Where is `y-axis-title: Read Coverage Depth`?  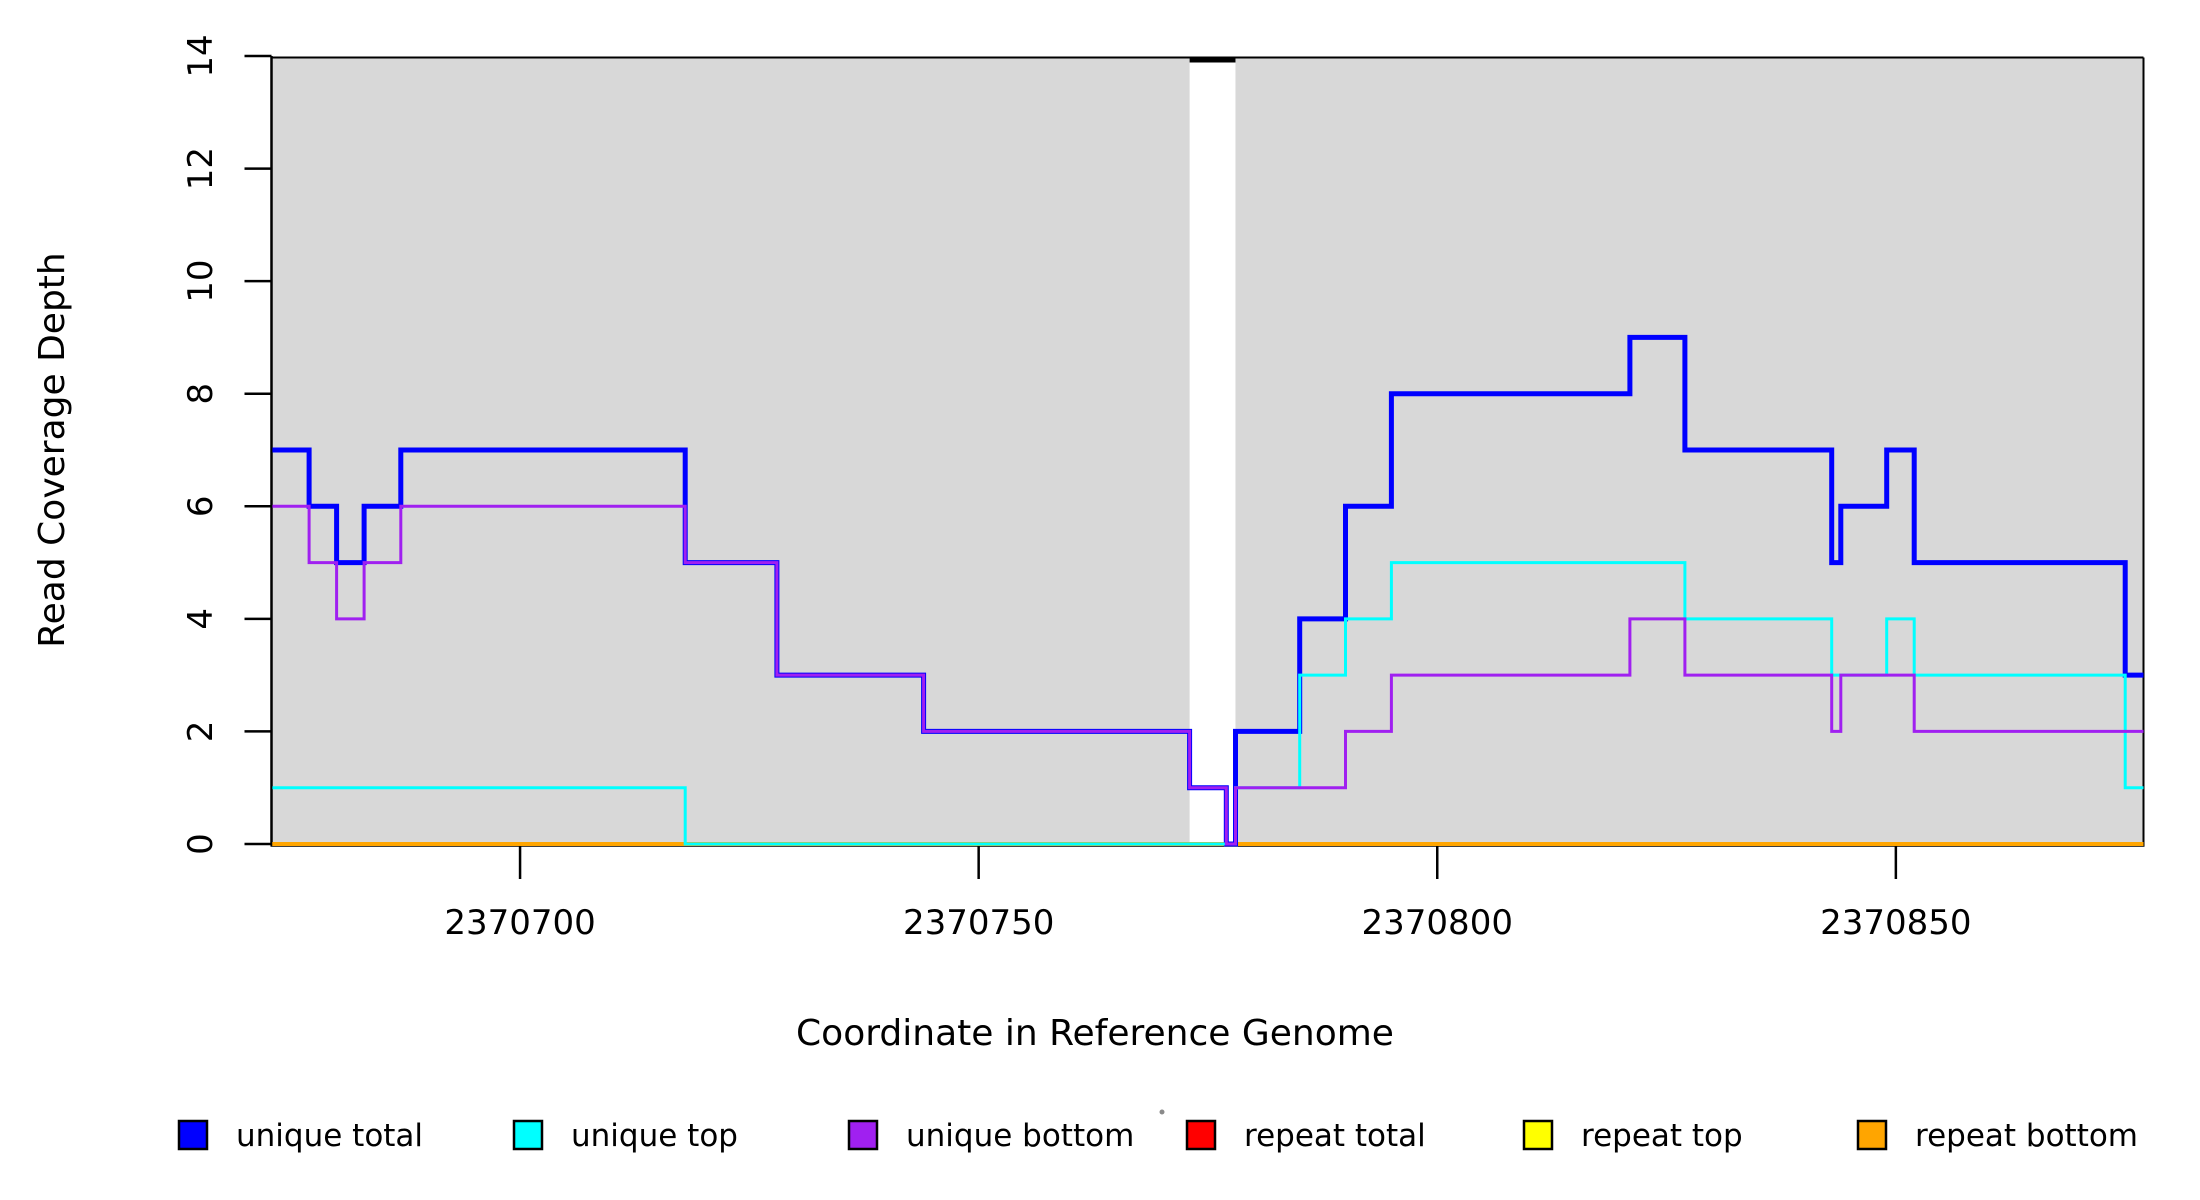
y-axis-title: Read Coverage Depth is located at coordinates (52, 449).